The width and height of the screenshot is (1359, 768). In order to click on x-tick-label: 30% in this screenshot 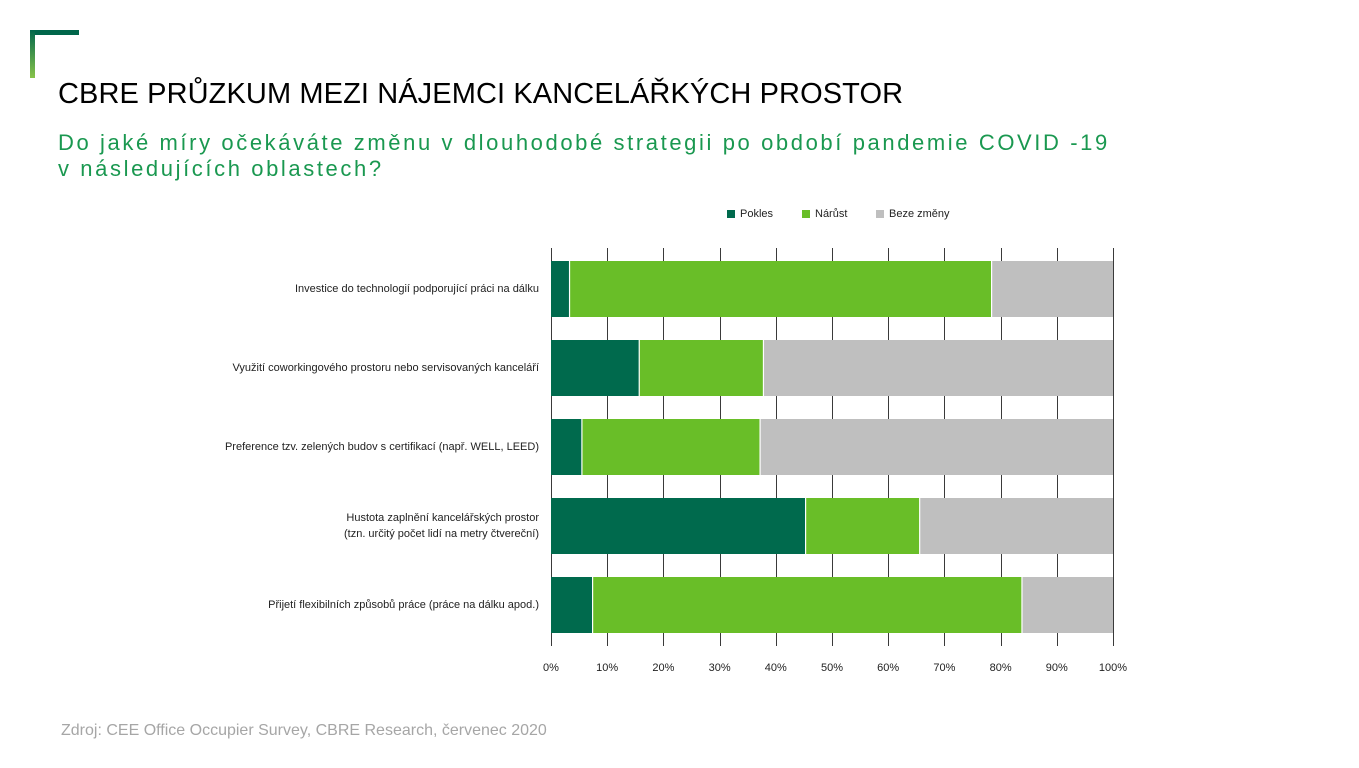, I will do `click(720, 668)`.